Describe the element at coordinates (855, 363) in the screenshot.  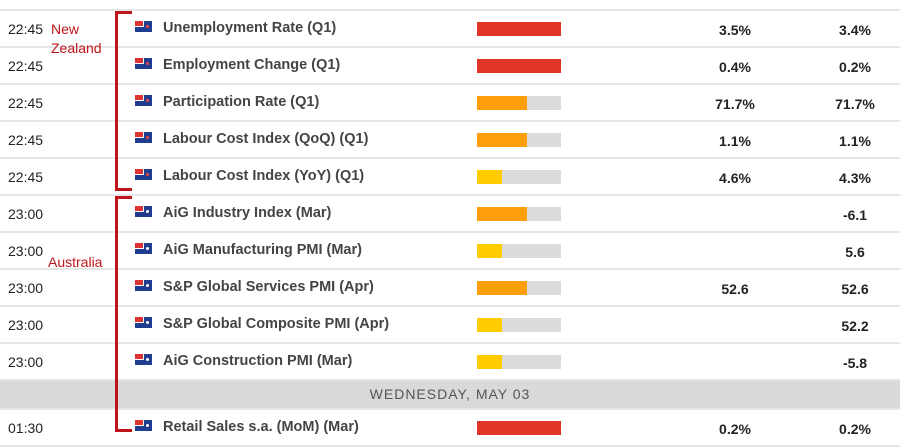
I see `forecast-value: -5.8` at that location.